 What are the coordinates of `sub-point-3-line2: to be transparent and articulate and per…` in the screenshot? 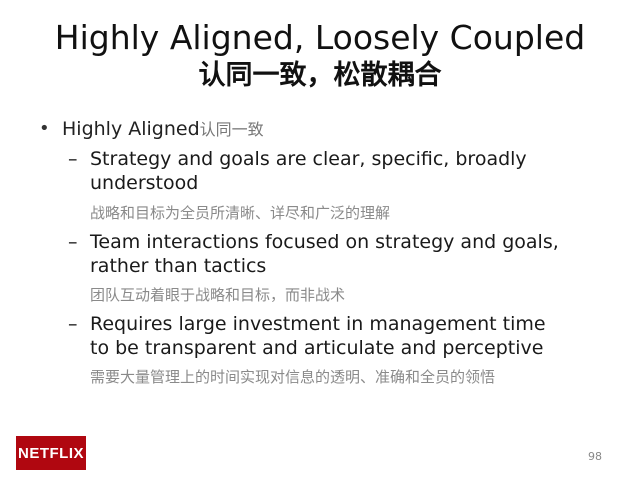 It's located at (317, 348).